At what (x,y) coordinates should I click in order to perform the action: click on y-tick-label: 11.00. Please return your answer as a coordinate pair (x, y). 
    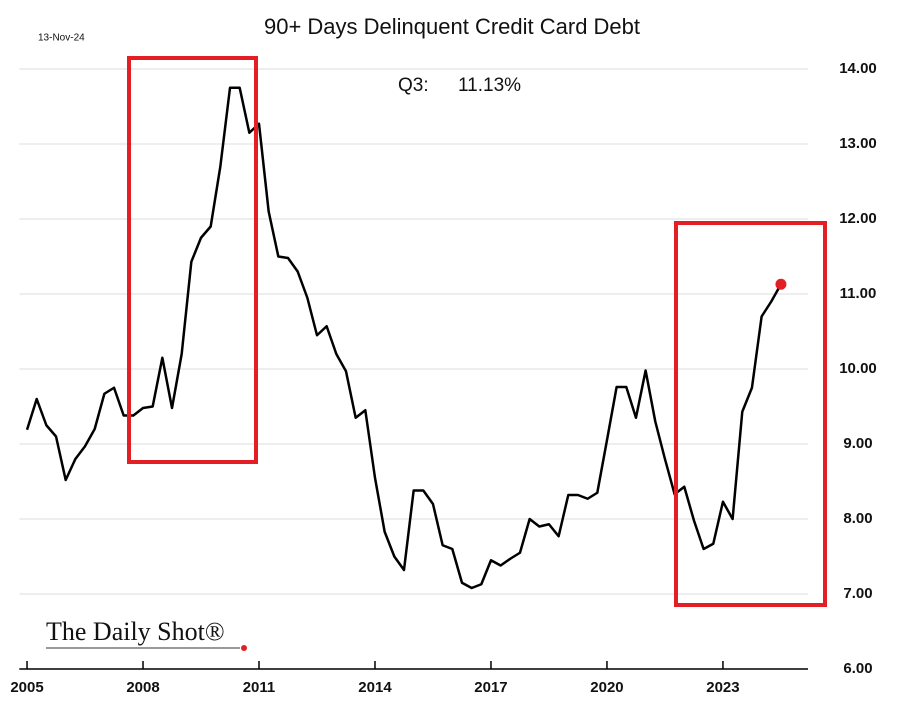
    Looking at the image, I should click on (858, 293).